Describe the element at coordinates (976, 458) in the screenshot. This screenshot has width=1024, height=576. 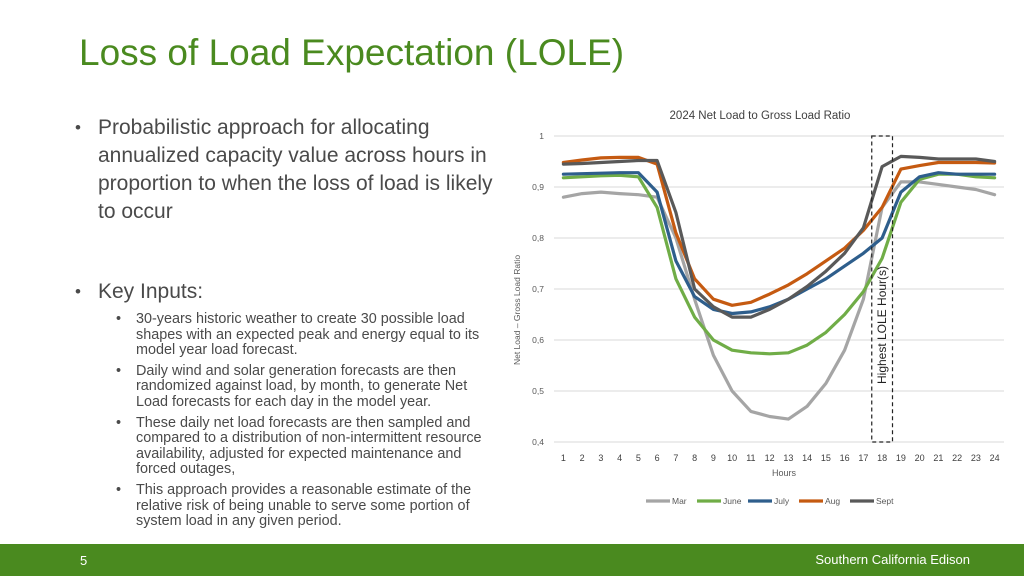
I see `x-tick-label: 23` at that location.